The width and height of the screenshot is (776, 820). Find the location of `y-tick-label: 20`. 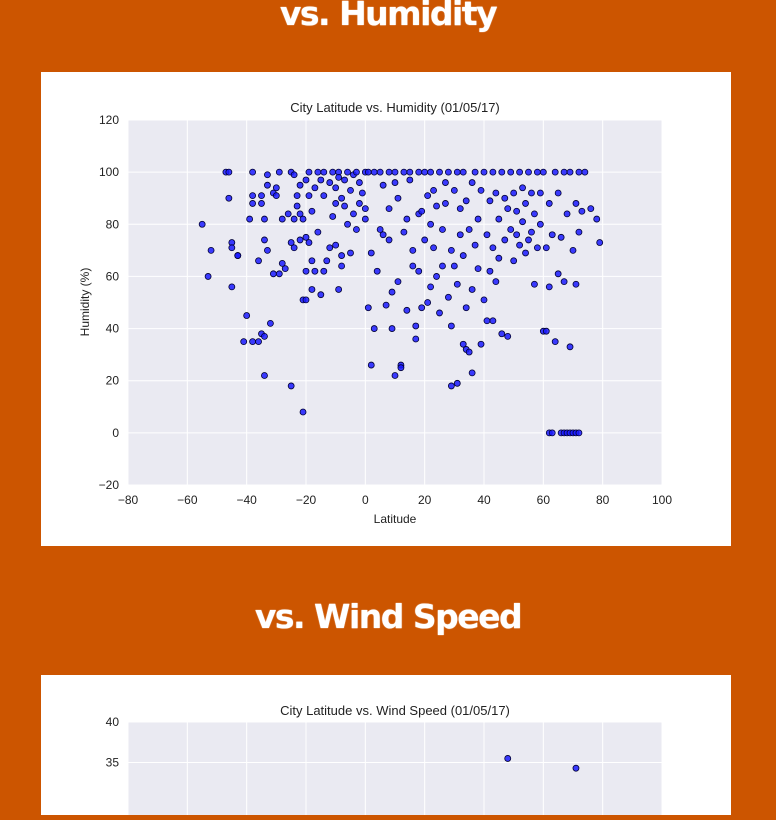

y-tick-label: 20 is located at coordinates (113, 381).